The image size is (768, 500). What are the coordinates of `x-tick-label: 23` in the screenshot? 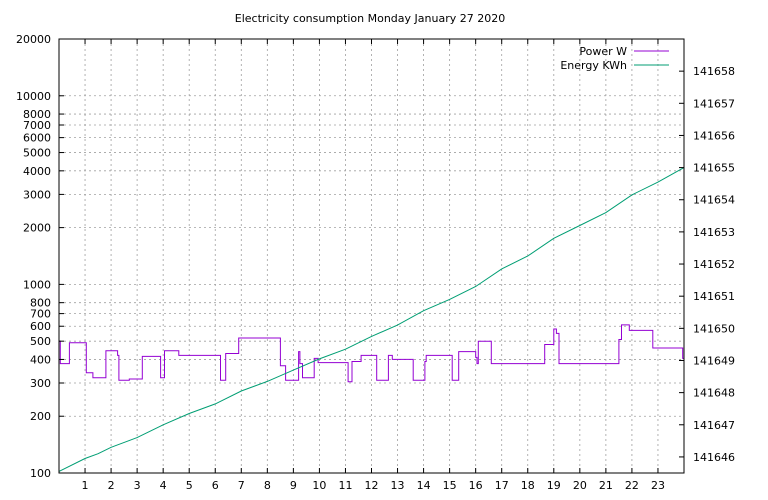 It's located at (658, 485).